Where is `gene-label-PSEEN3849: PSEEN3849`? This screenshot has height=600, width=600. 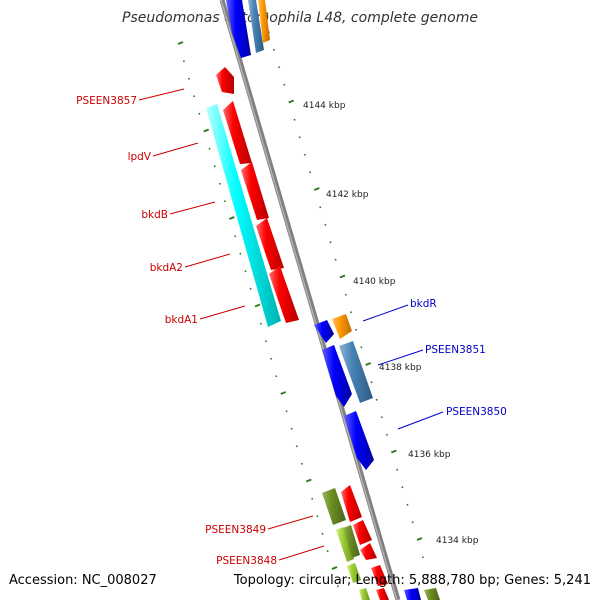 gene-label-PSEEN3849: PSEEN3849 is located at coordinates (235, 530).